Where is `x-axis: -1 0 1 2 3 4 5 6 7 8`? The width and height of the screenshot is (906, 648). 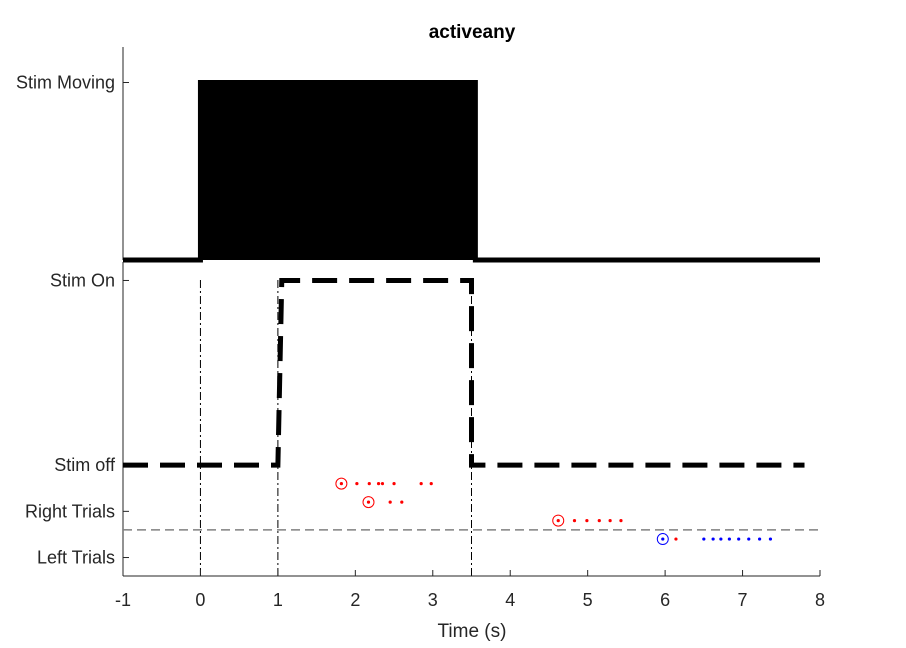 x-axis: -1 0 1 2 3 4 5 6 7 8 is located at coordinates (470, 590).